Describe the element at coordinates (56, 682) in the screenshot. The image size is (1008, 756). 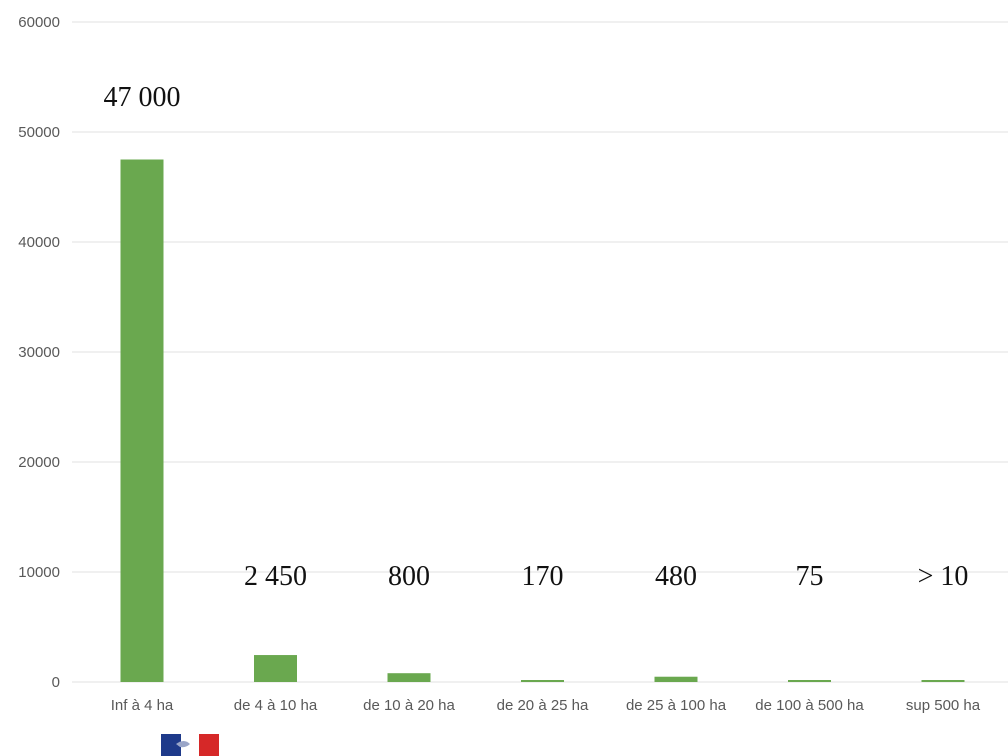
I see `y-tick-label: 0` at that location.